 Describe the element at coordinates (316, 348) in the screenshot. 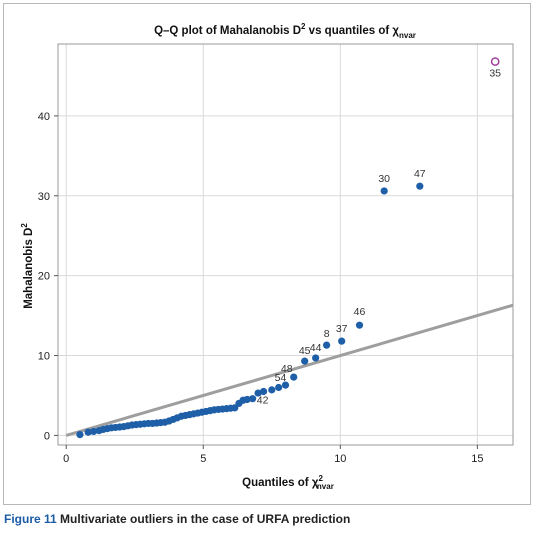

I see `point-label: 44` at that location.